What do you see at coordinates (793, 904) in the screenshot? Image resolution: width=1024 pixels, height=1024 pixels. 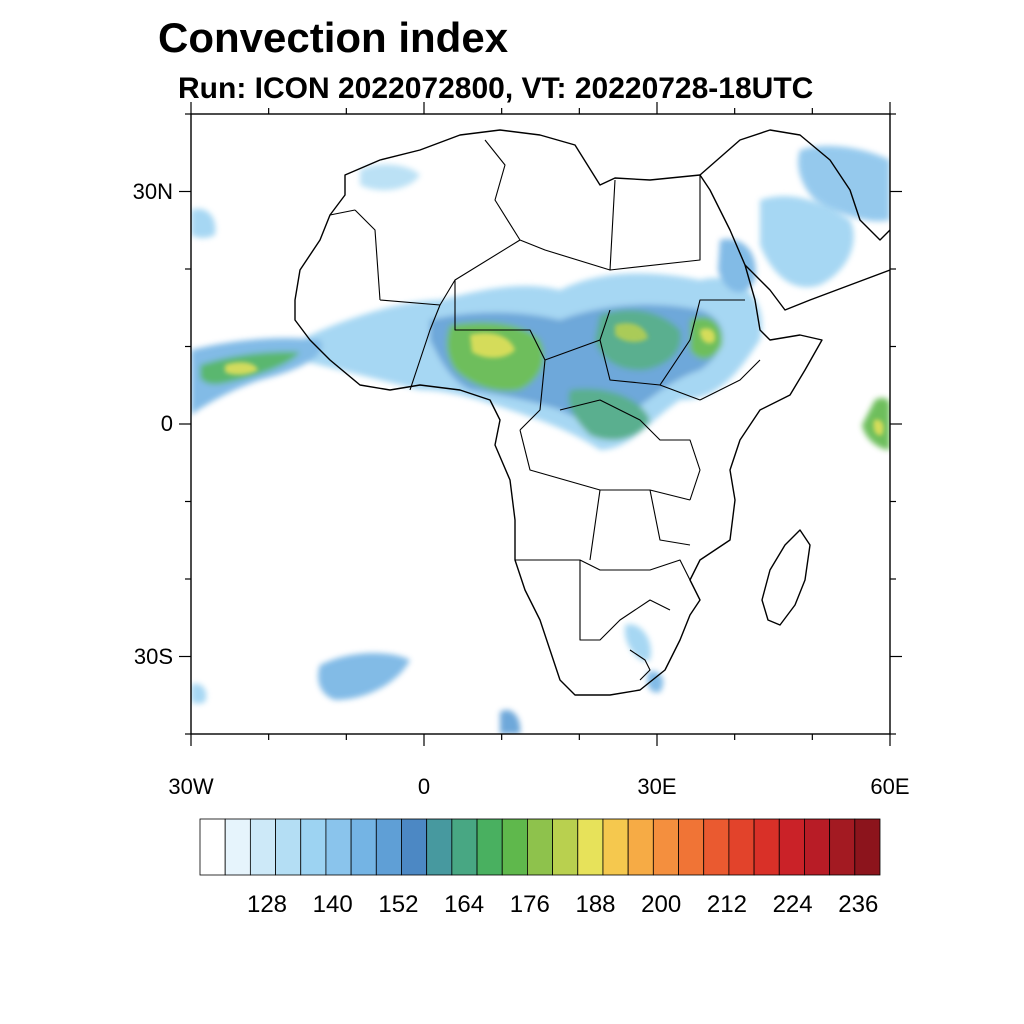 I see `colorbar-label: 224` at bounding box center [793, 904].